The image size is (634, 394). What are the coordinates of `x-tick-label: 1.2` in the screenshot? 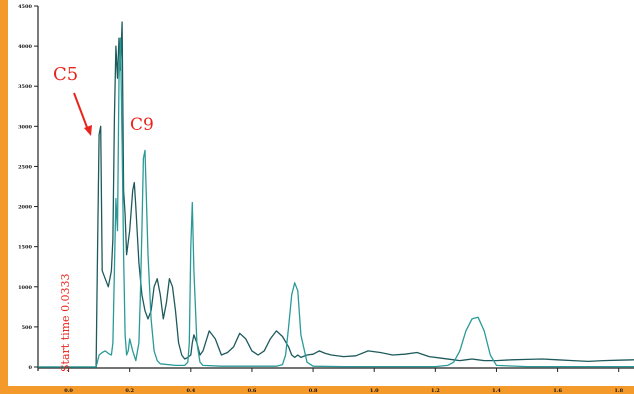 It's located at (435, 391).